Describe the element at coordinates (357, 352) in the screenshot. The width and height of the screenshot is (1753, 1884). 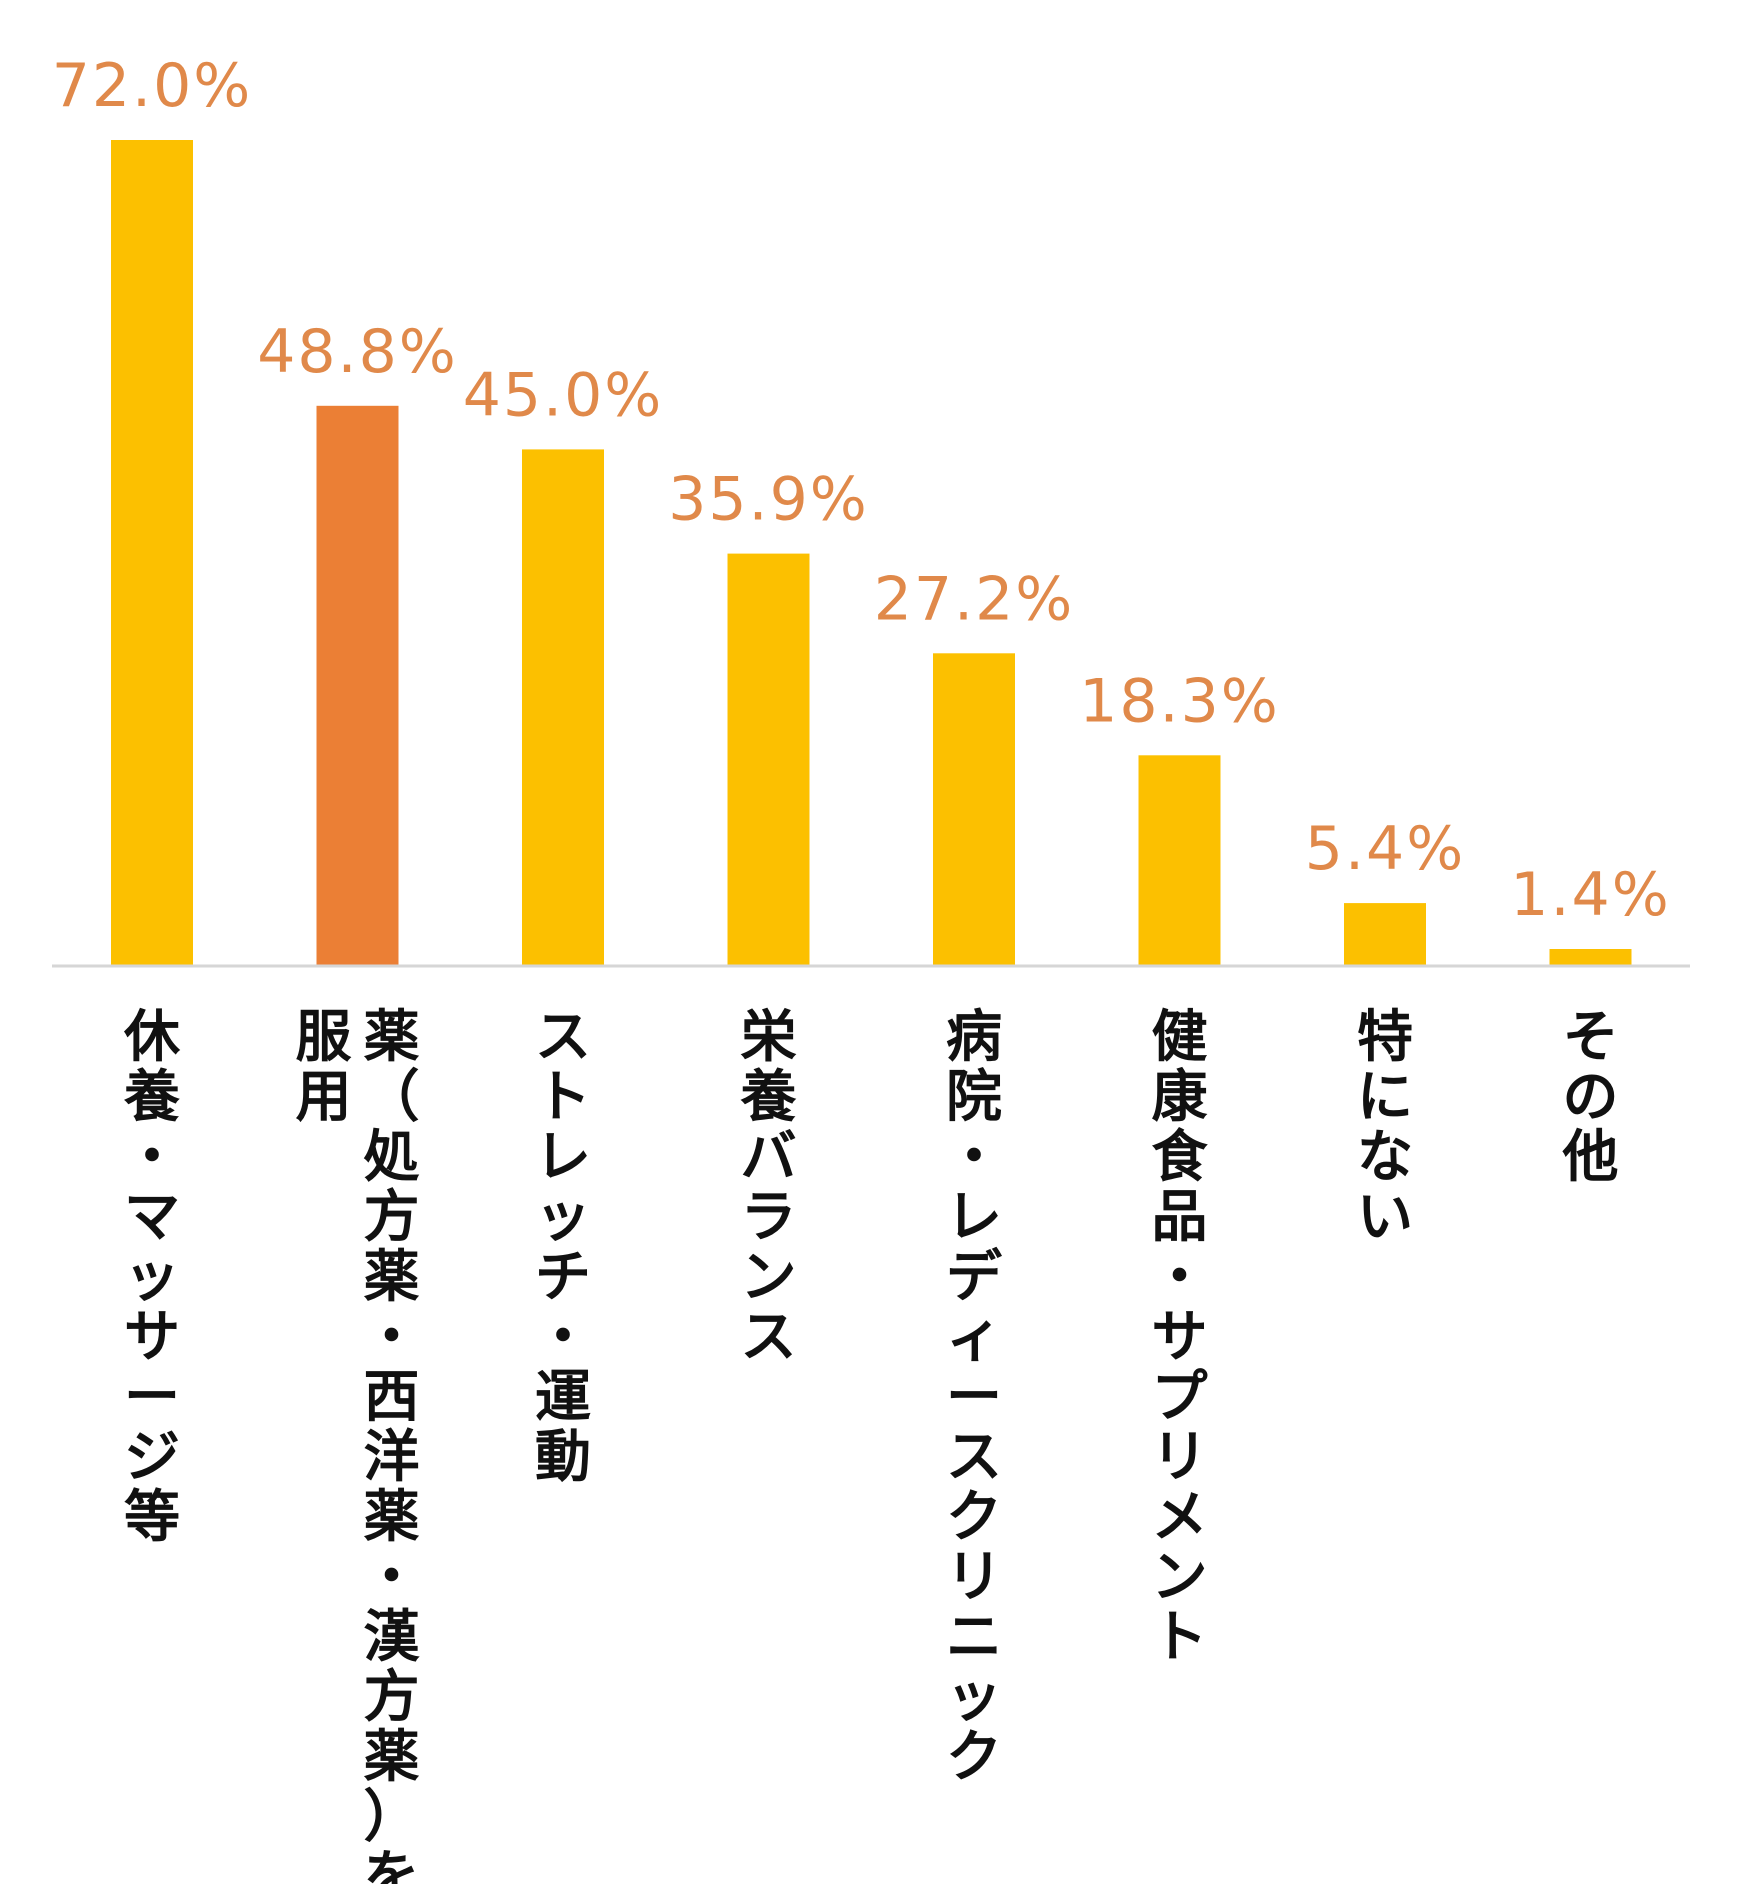
I see `value-label-1: 48.8%` at that location.